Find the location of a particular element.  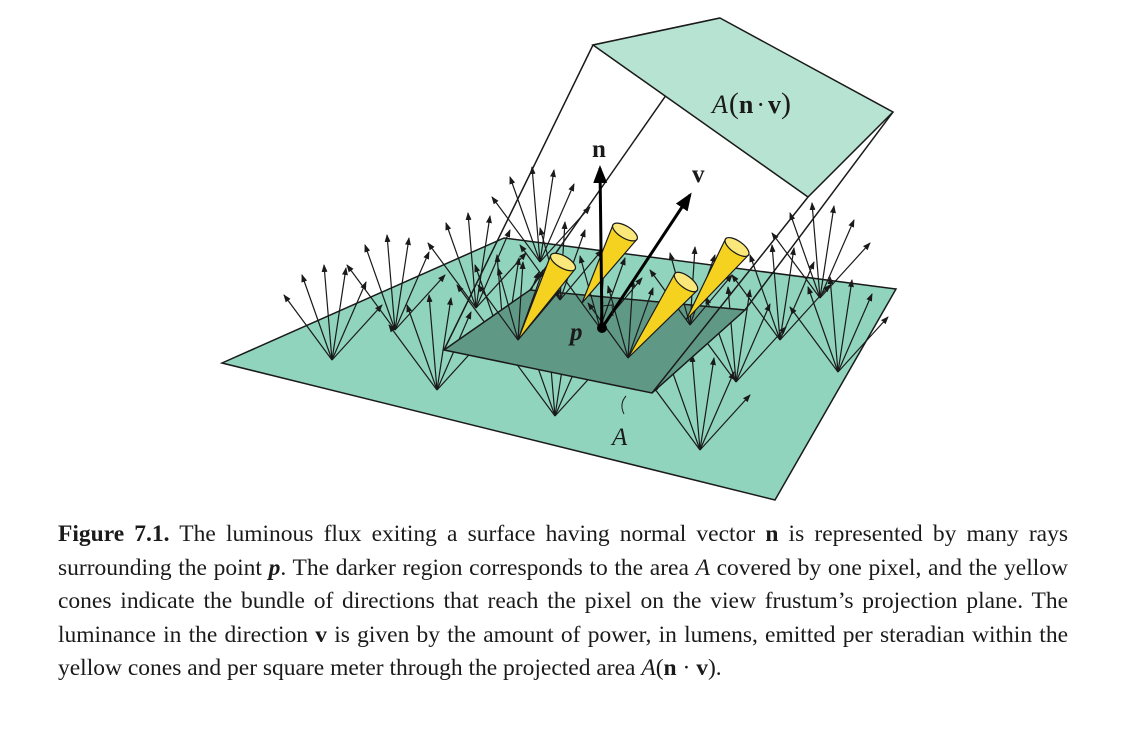

area-a-label: A is located at coordinates (619, 437).